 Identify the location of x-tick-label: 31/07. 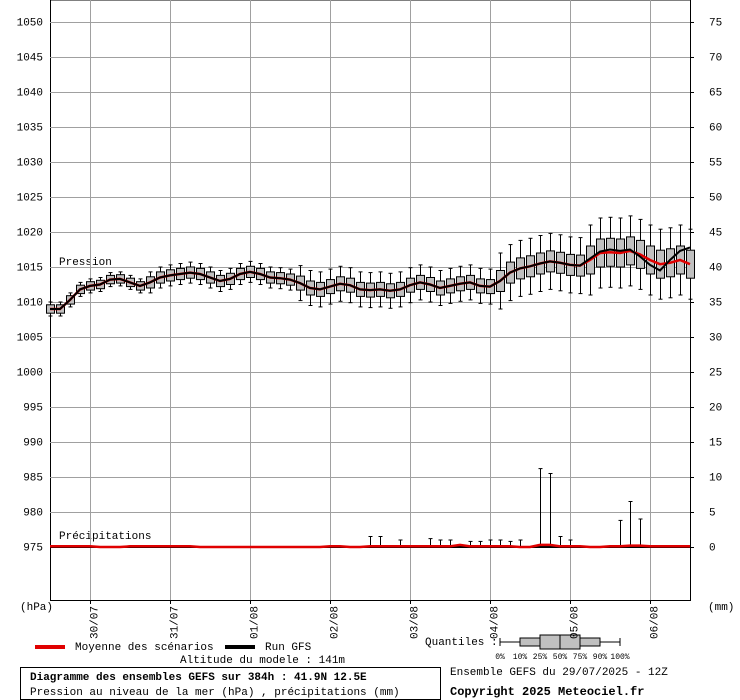
(175, 622).